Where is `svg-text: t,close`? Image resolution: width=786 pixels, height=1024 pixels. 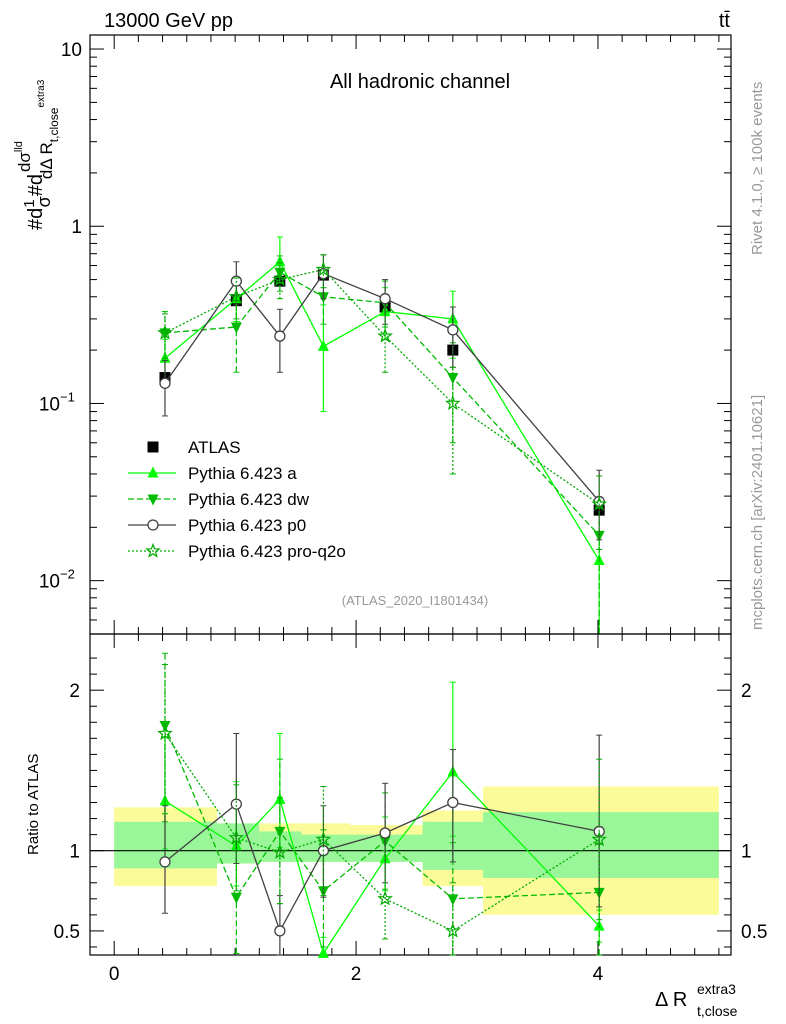
svg-text: t,close is located at coordinates (717, 1011).